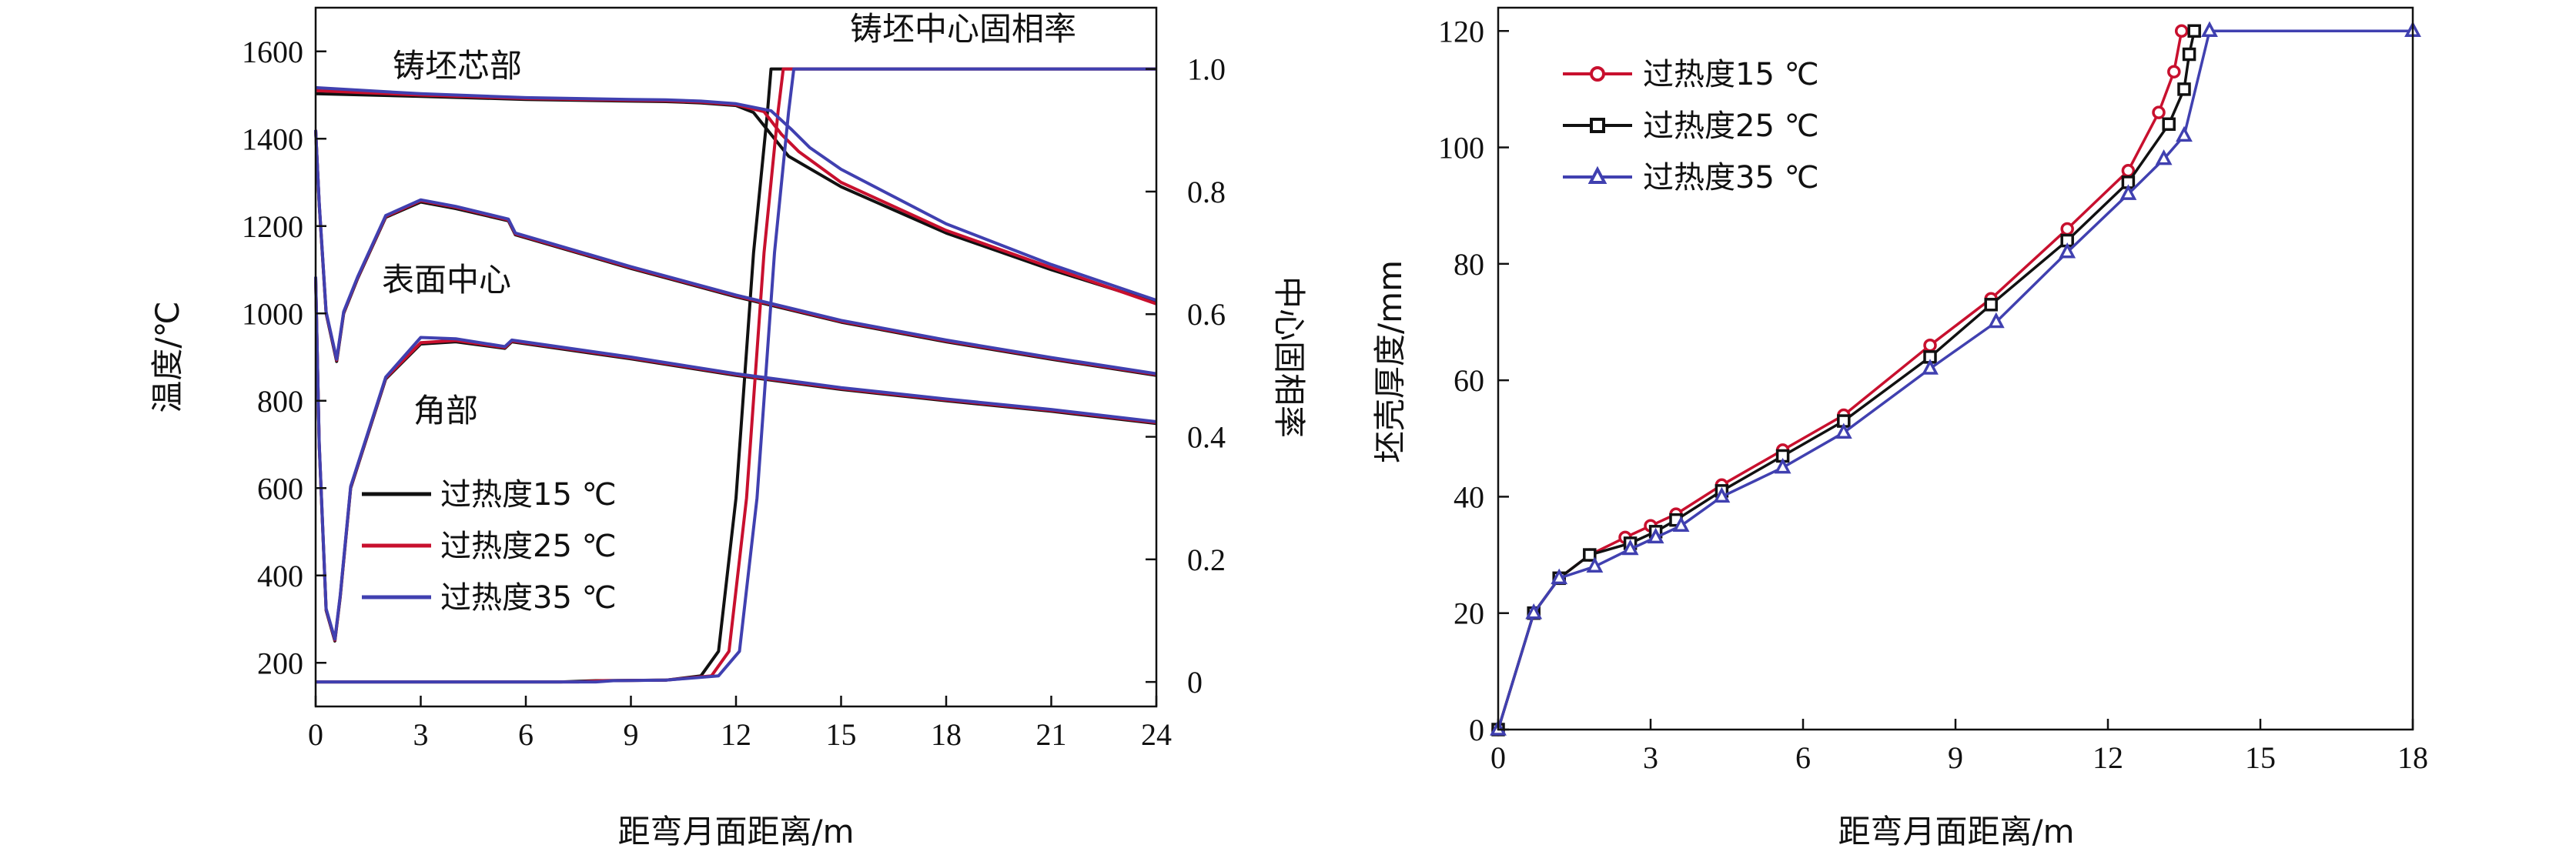 The height and width of the screenshot is (865, 2576). I want to click on c1-annotation-corner: 角部, so click(446, 410).